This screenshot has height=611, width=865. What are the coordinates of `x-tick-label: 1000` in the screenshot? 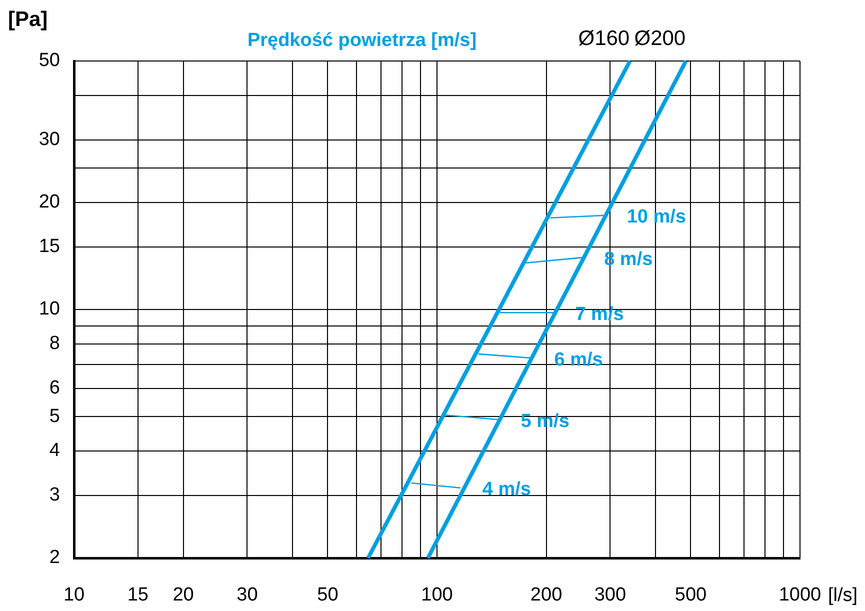 It's located at (800, 595).